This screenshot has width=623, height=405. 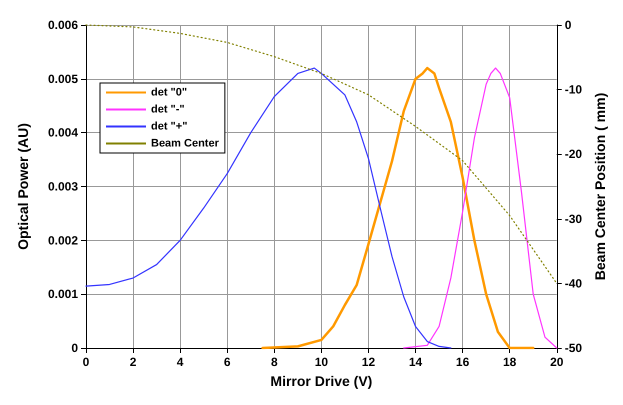 I want to click on y-tick-label: 0.006, so click(x=63, y=25).